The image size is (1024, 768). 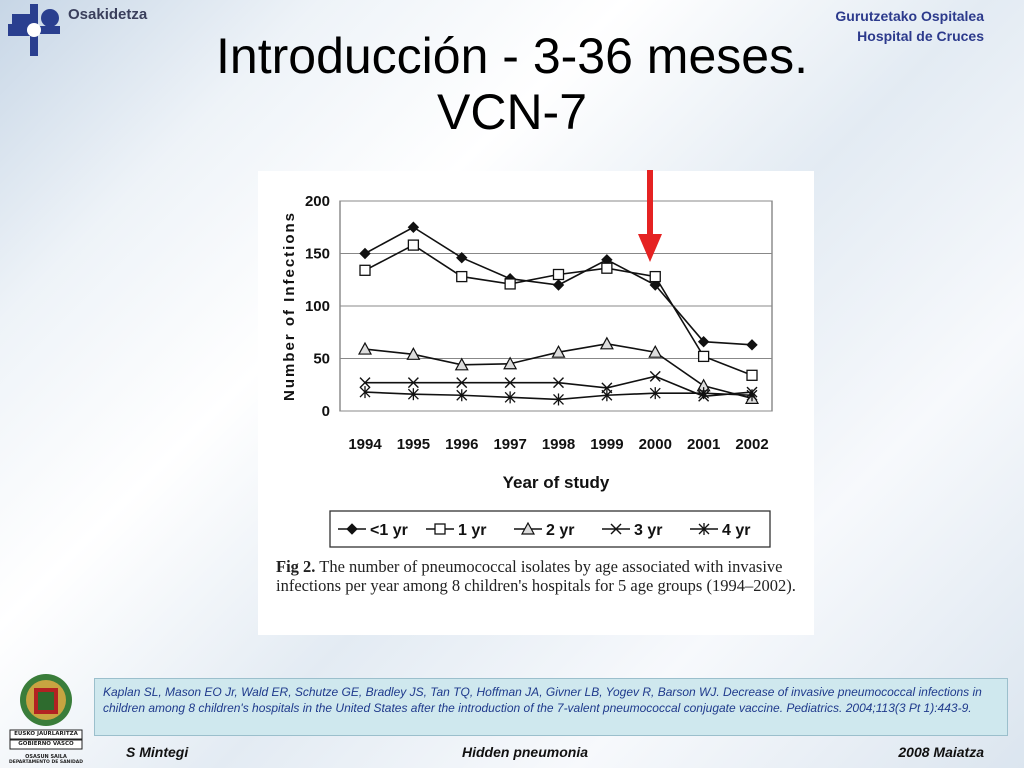 I want to click on brand-name: Osakidetza, so click(x=108, y=14).